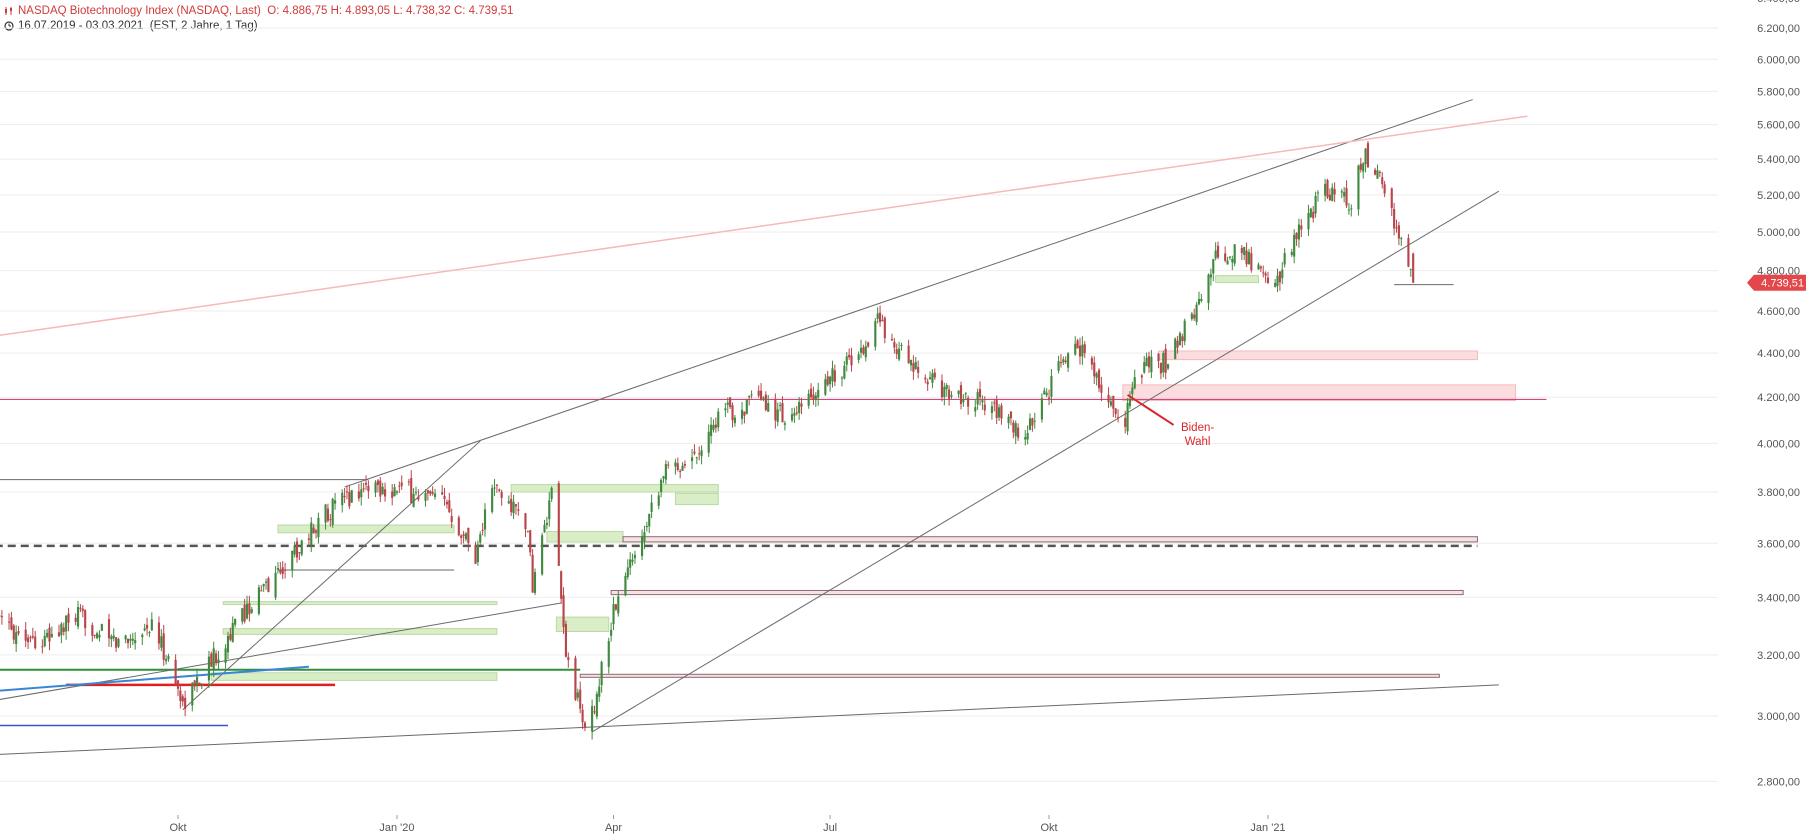 This screenshot has width=1807, height=835. I want to click on y-tick-label: 6.200,00, so click(1778, 29).